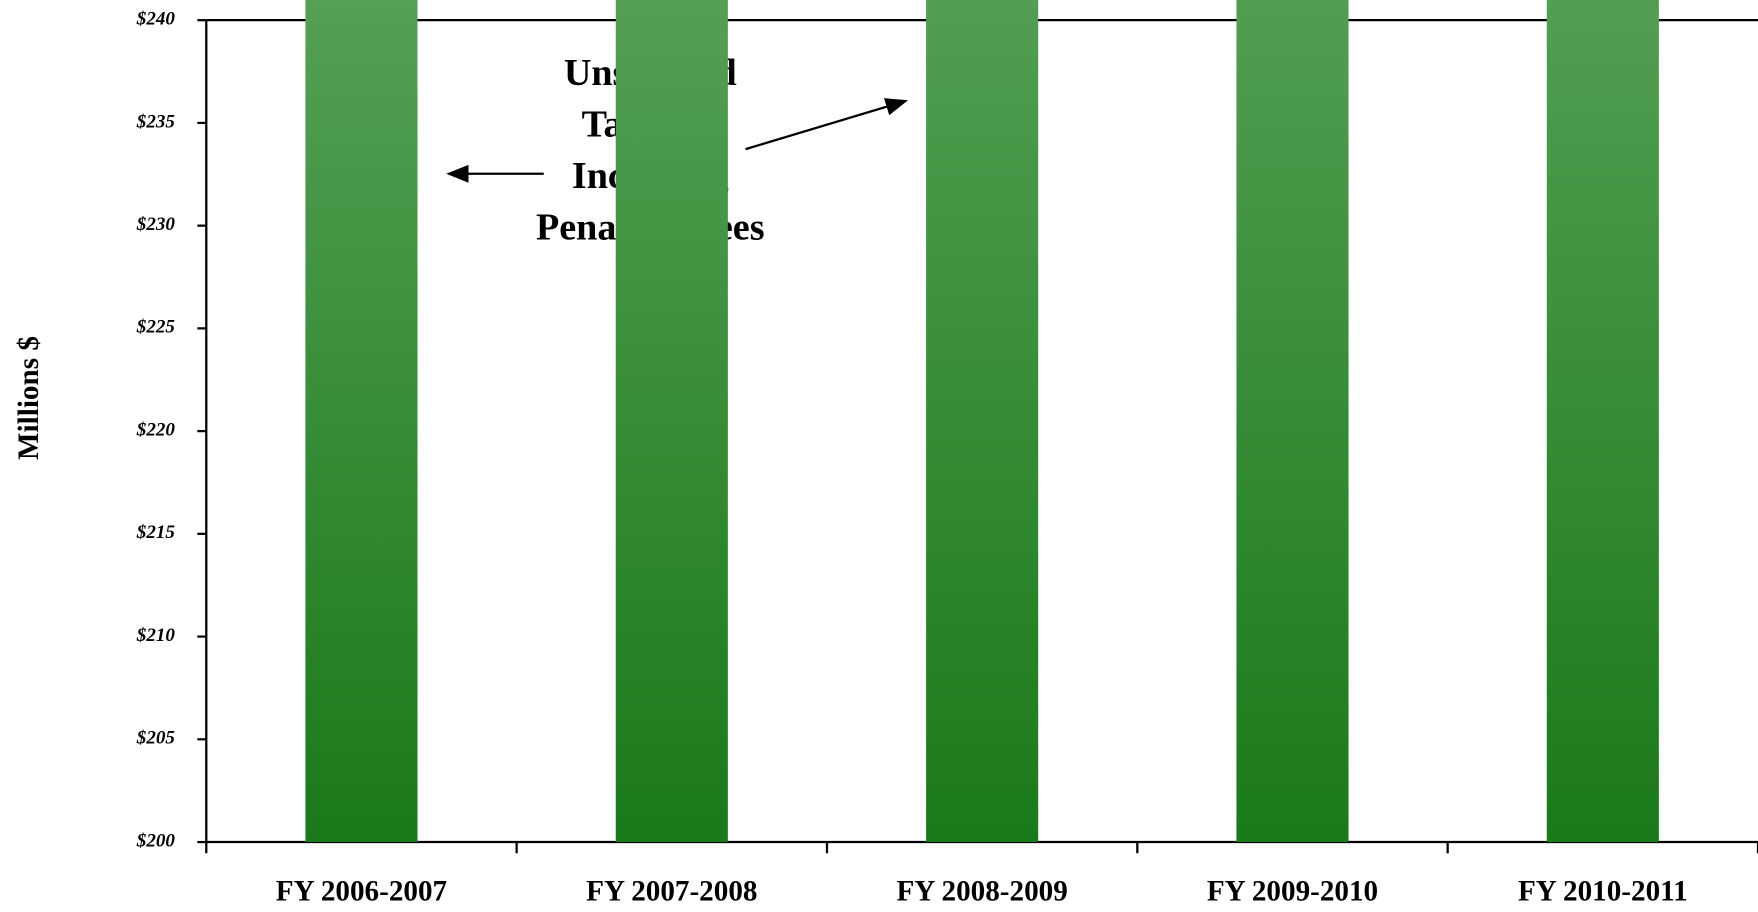 This screenshot has height=912, width=1758. I want to click on y-tick-label: $215, so click(156, 532).